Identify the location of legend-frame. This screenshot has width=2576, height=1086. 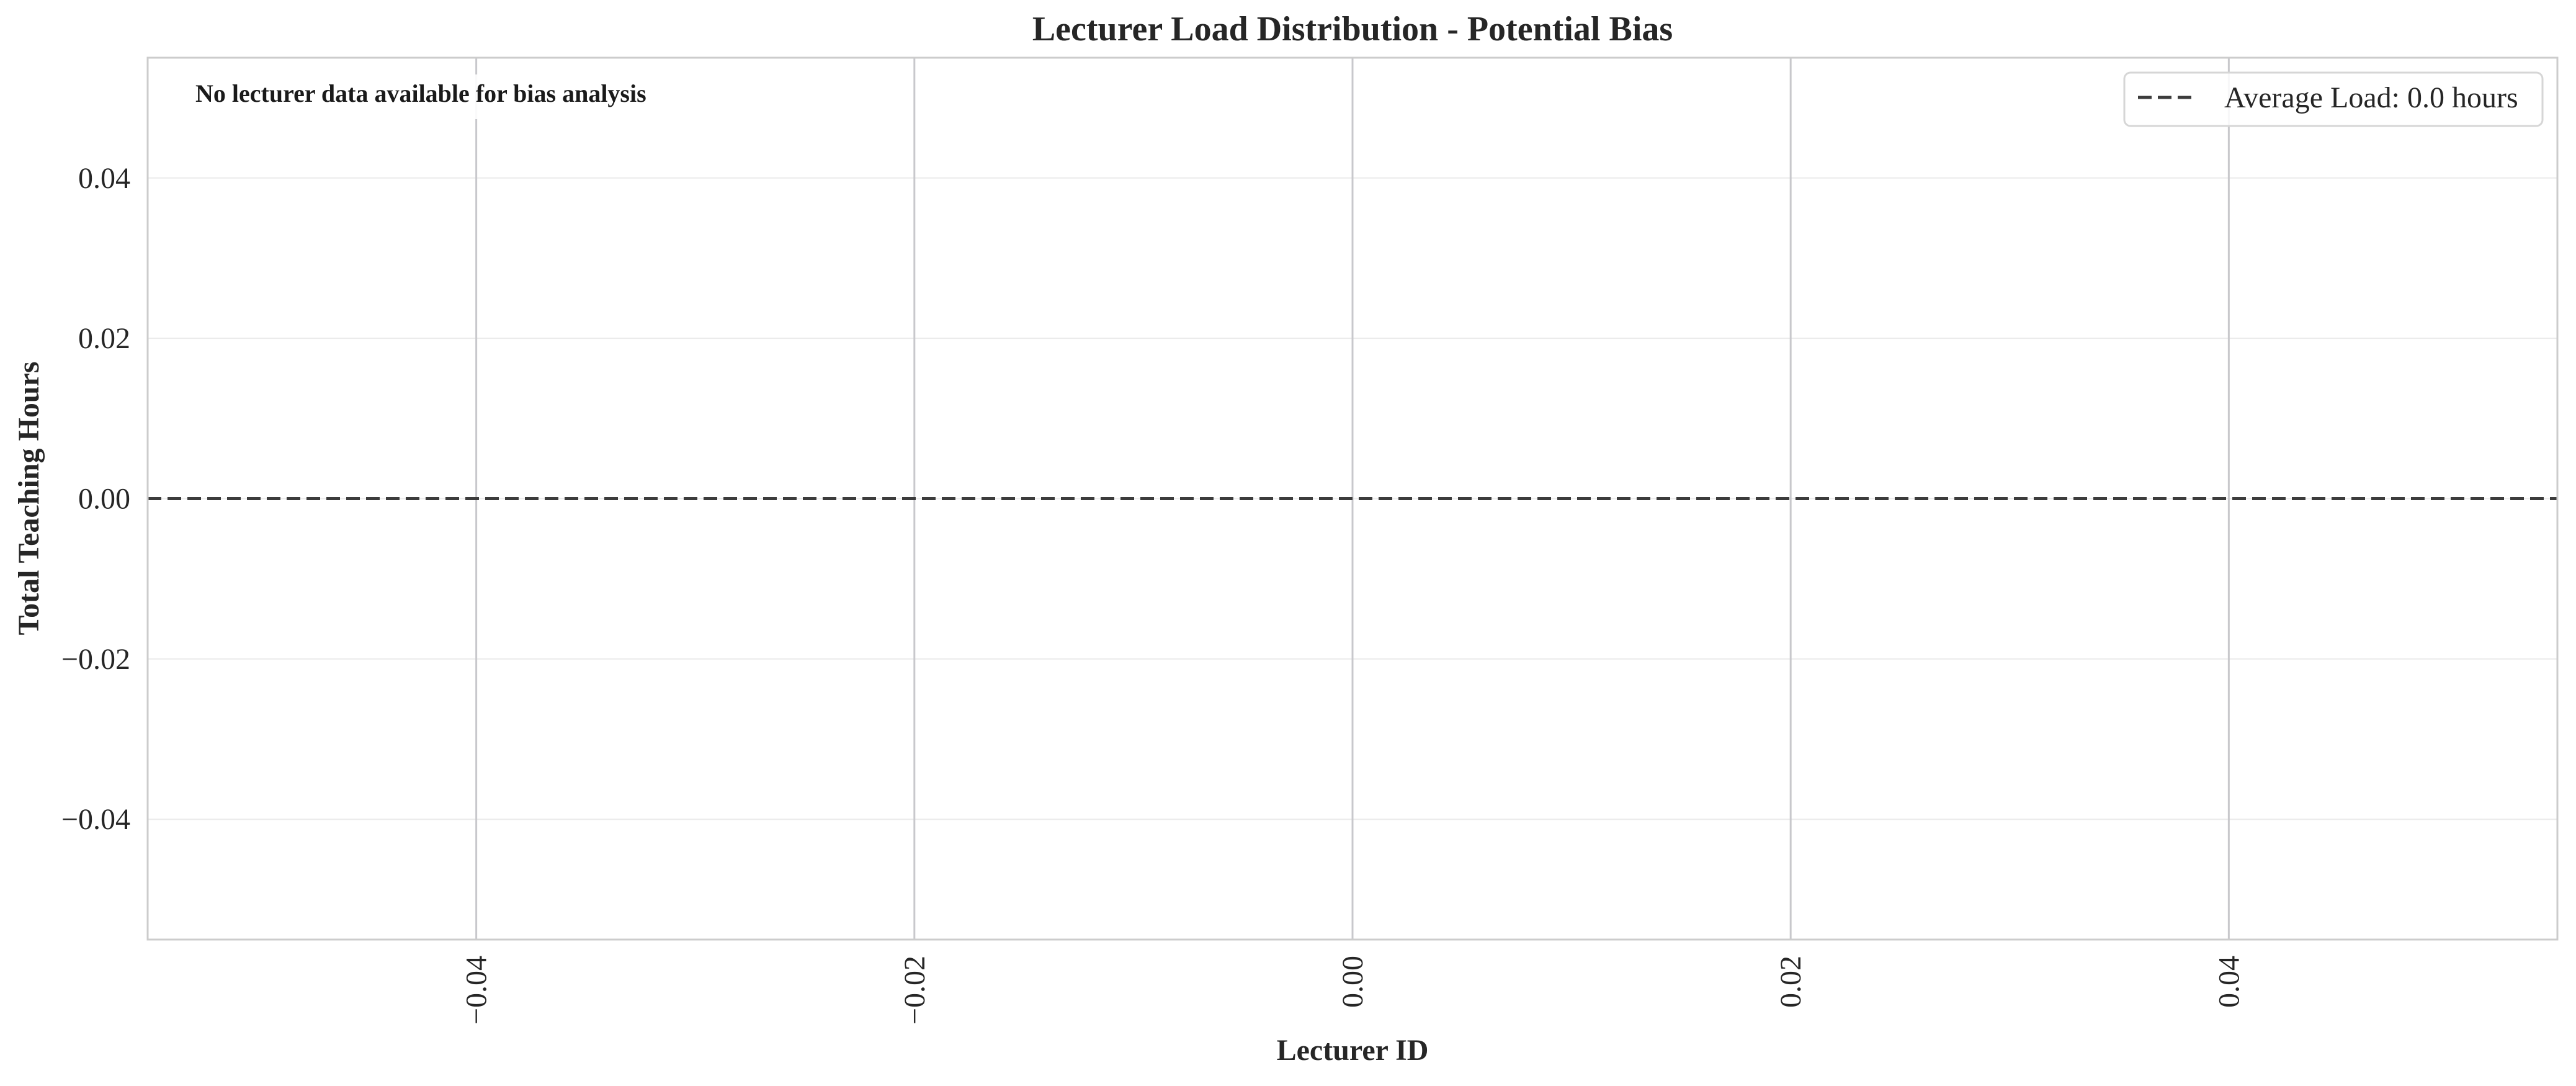
(2333, 99).